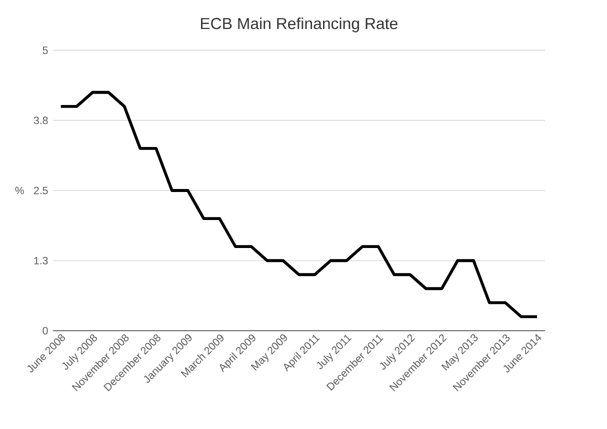 The width and height of the screenshot is (607, 429). Describe the element at coordinates (299, 25) in the screenshot. I see `chart-title: ECB Main Refinancing Rate` at that location.